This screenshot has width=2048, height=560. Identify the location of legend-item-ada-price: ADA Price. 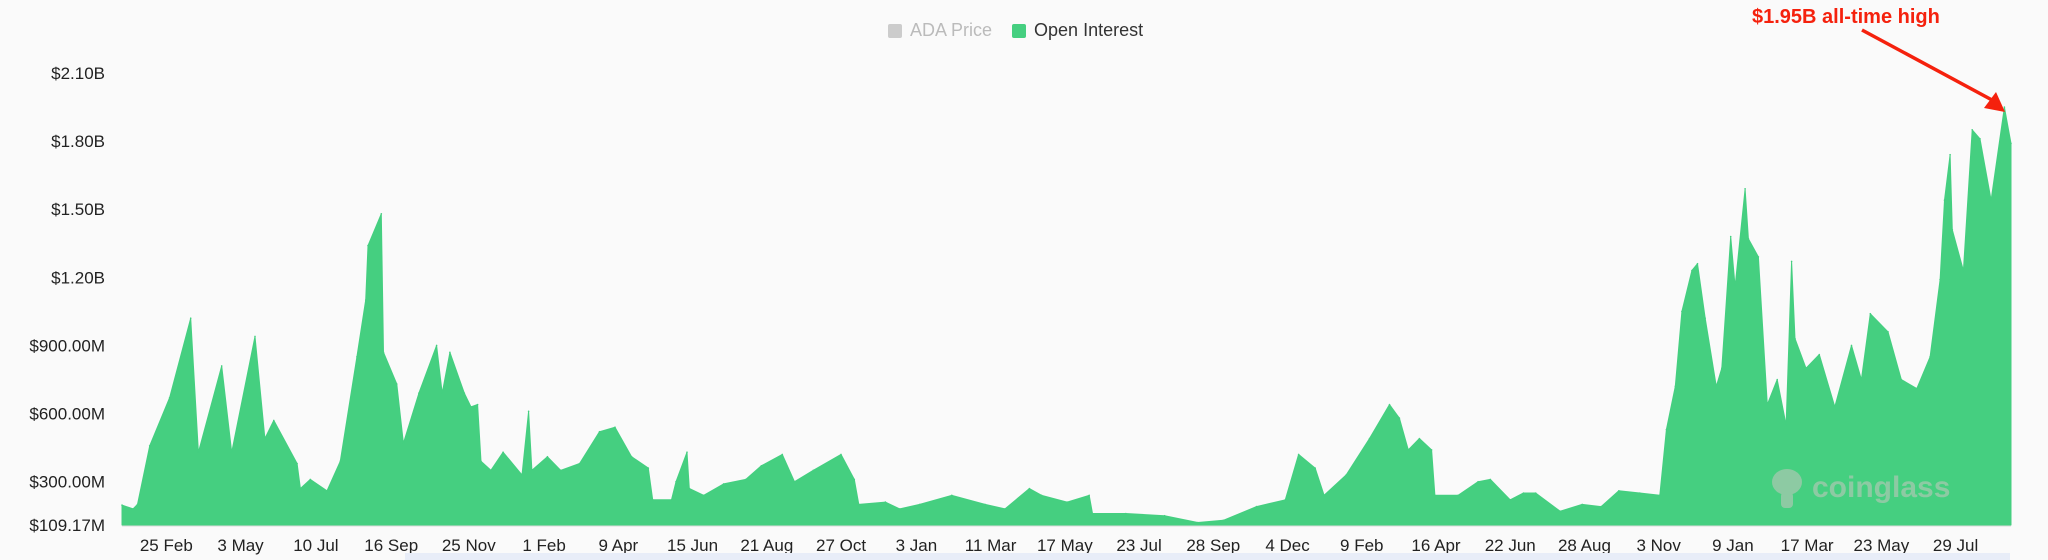
(940, 30).